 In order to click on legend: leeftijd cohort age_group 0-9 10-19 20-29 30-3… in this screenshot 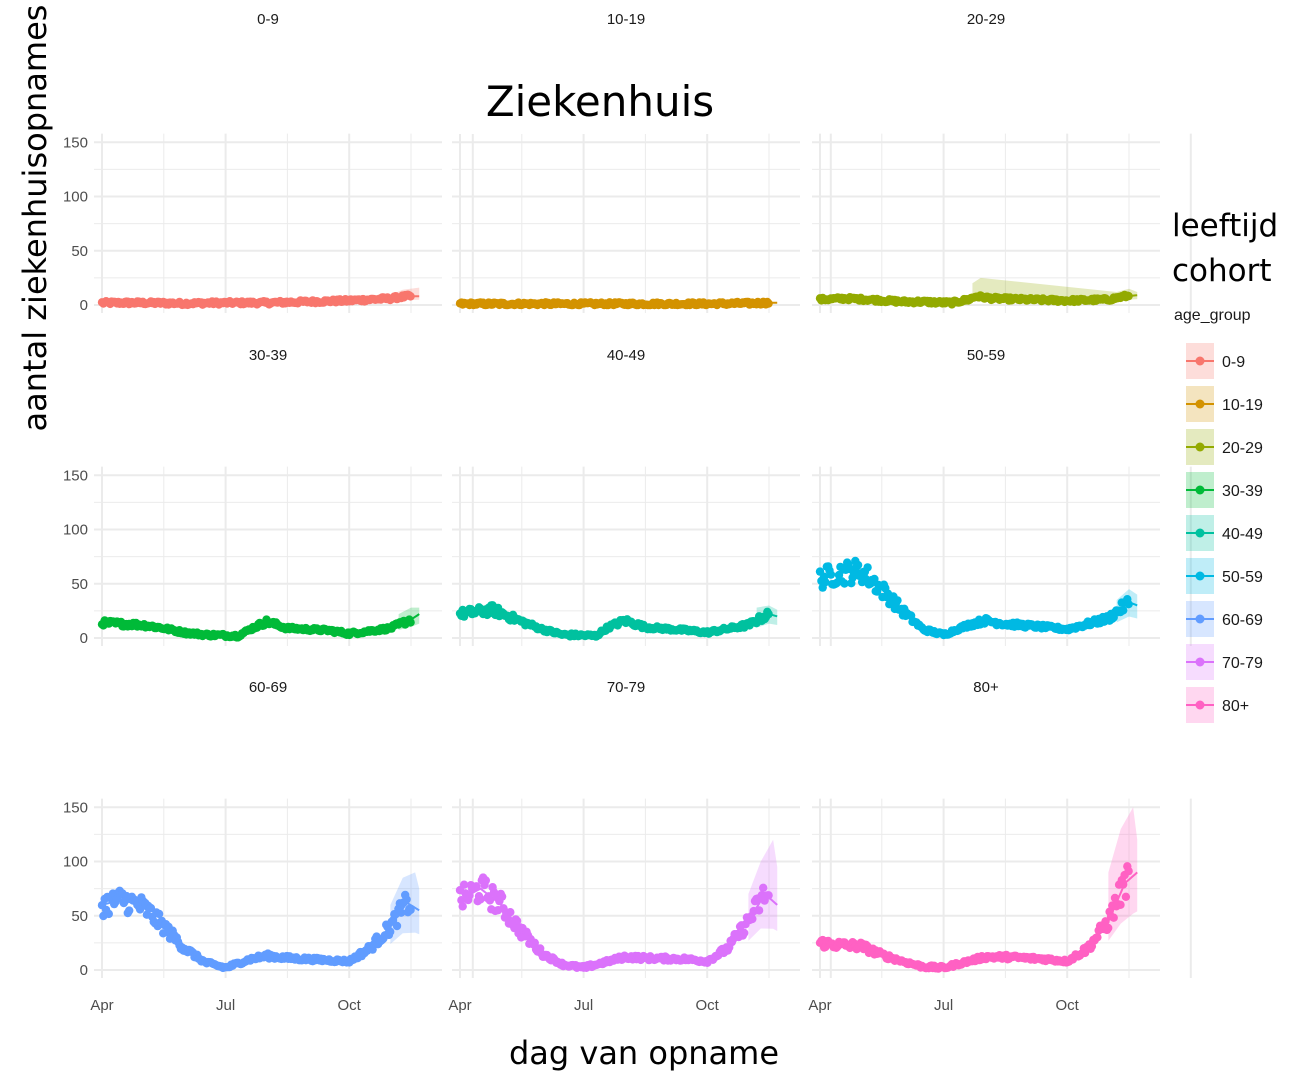, I will do `click(1225, 465)`.